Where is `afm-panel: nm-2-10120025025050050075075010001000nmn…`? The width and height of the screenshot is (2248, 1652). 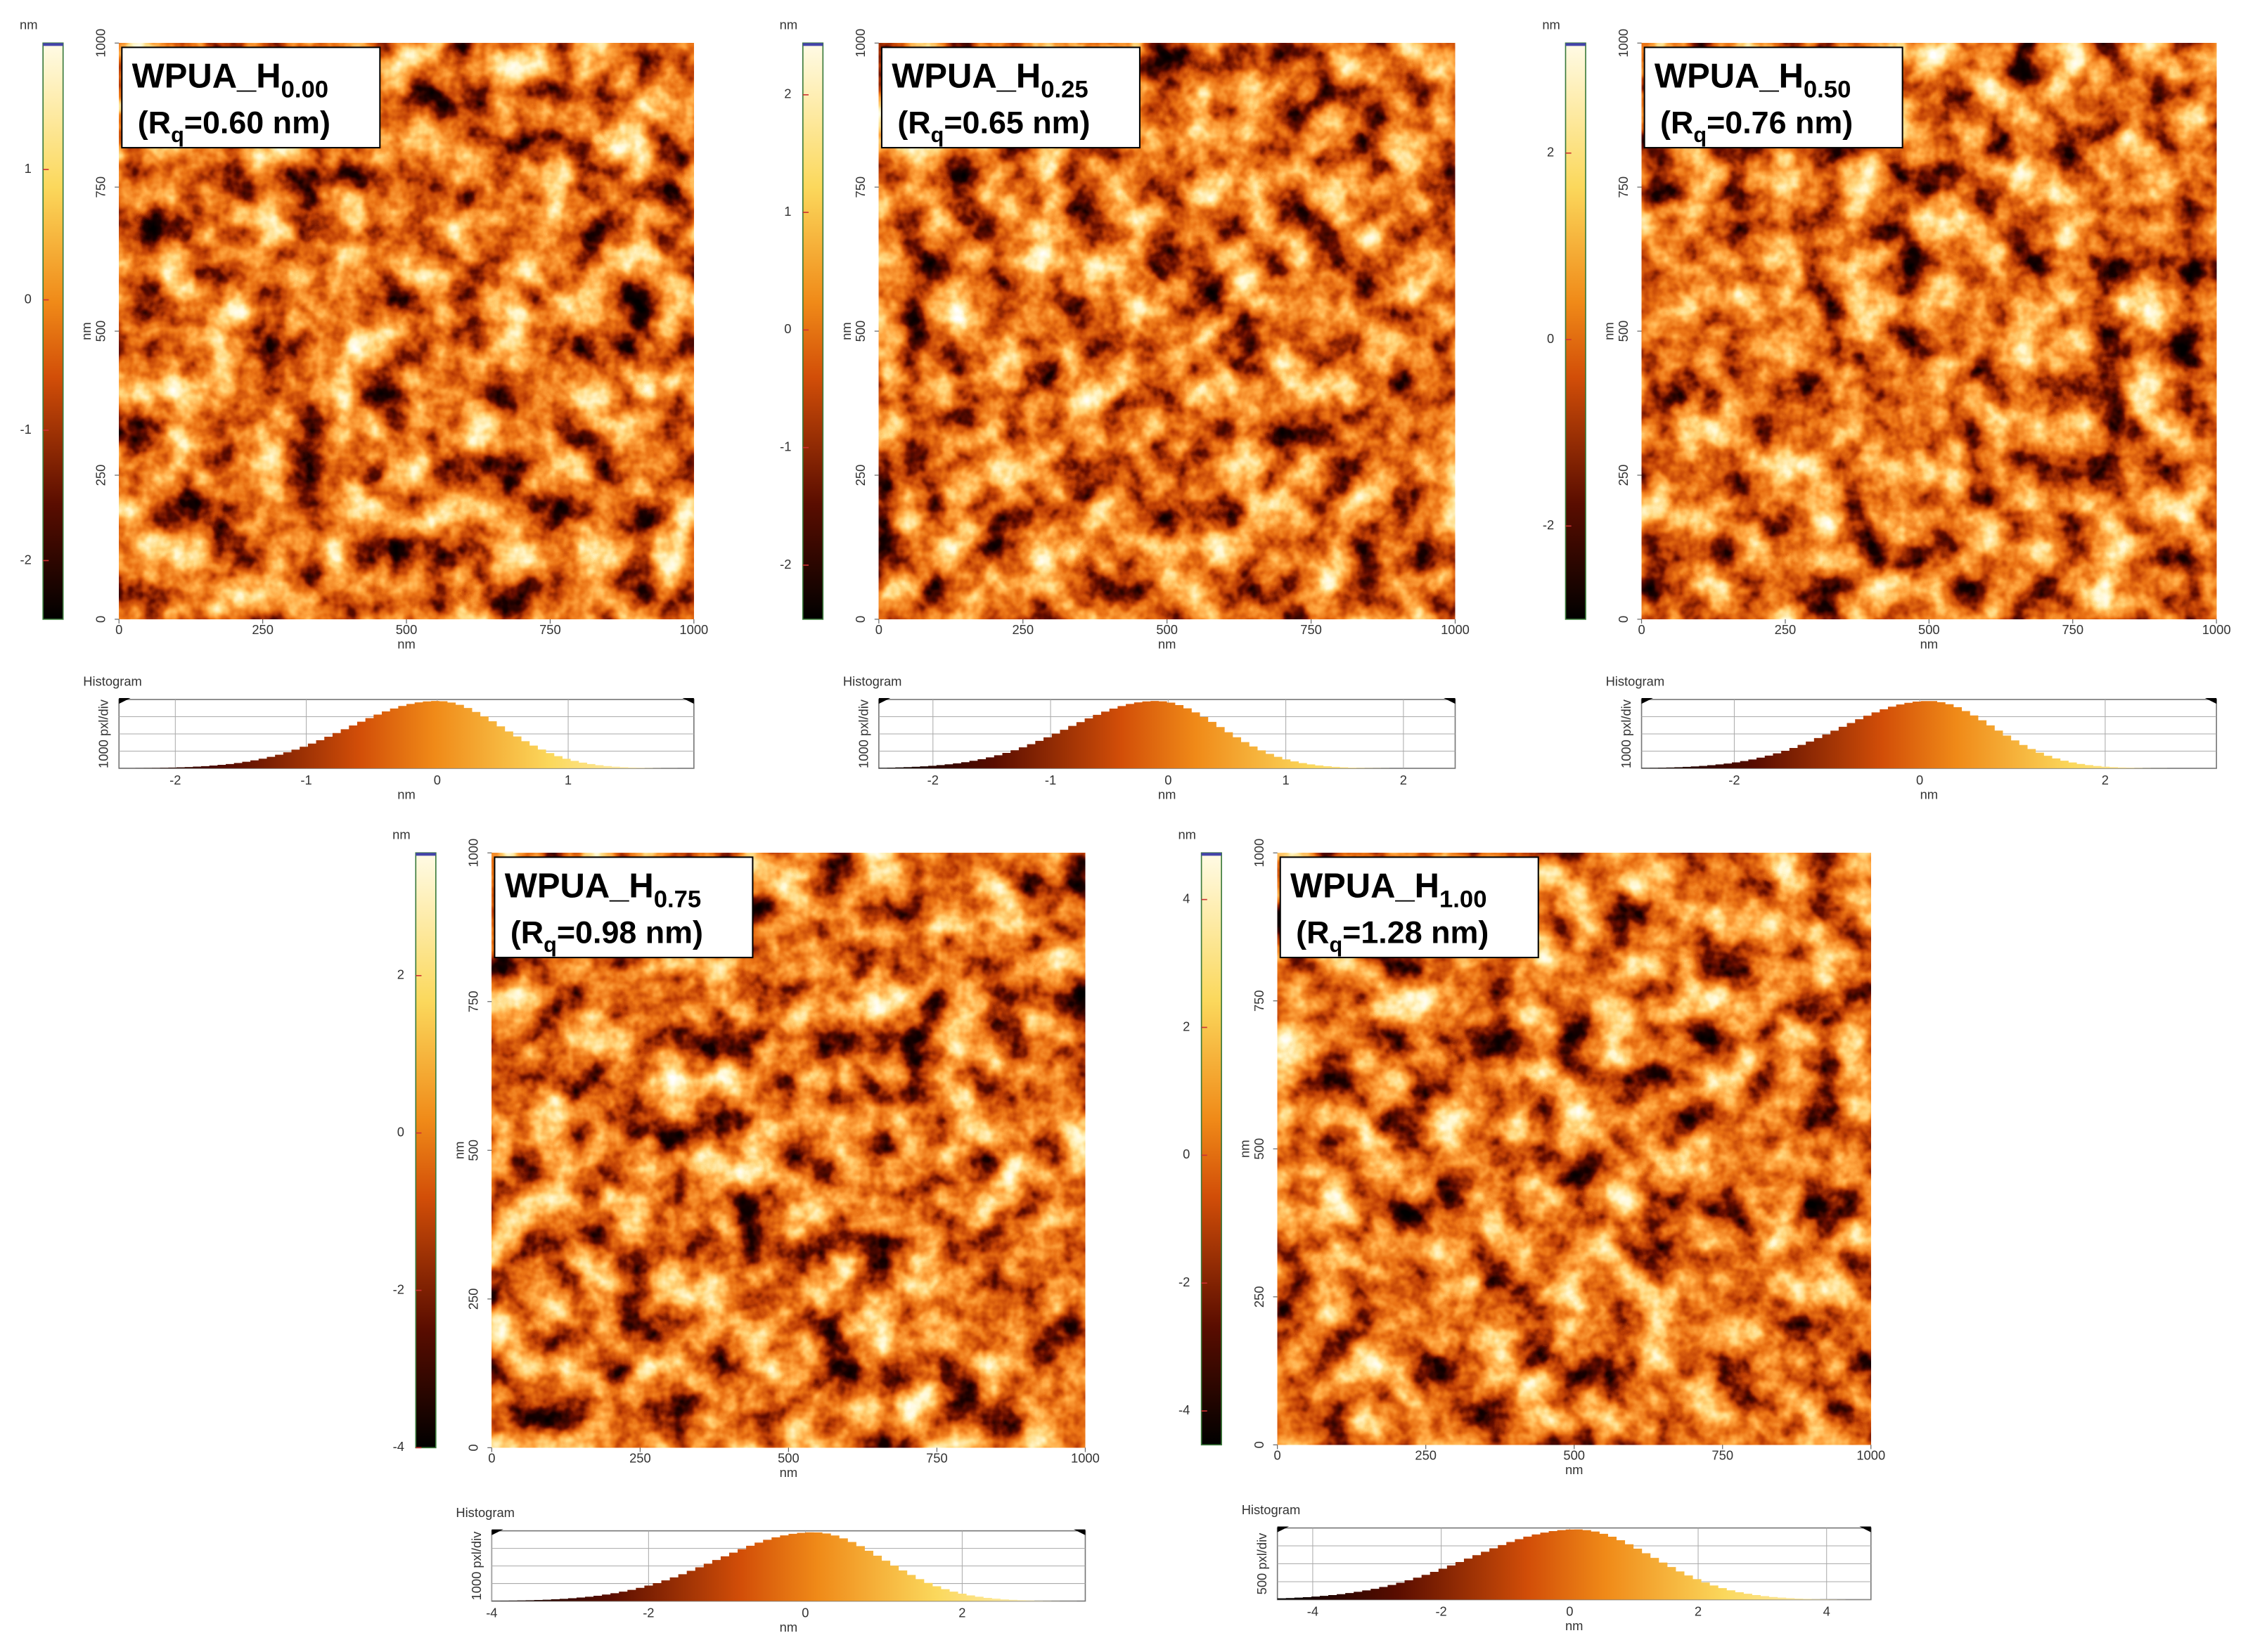
afm-panel: nm-2-10120025025050050075075010001000nmn… is located at coordinates (1125, 410).